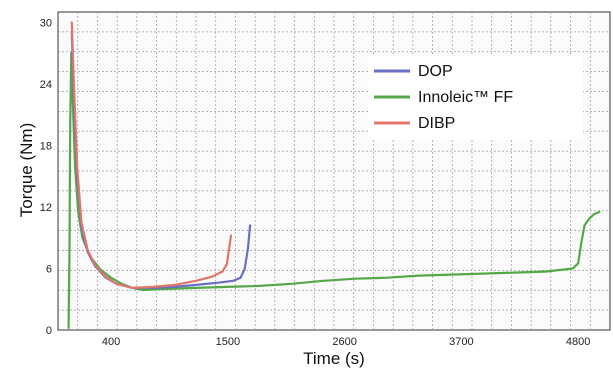 This screenshot has height=369, width=613. Describe the element at coordinates (228, 342) in the screenshot. I see `x-tick-label: 1500` at that location.